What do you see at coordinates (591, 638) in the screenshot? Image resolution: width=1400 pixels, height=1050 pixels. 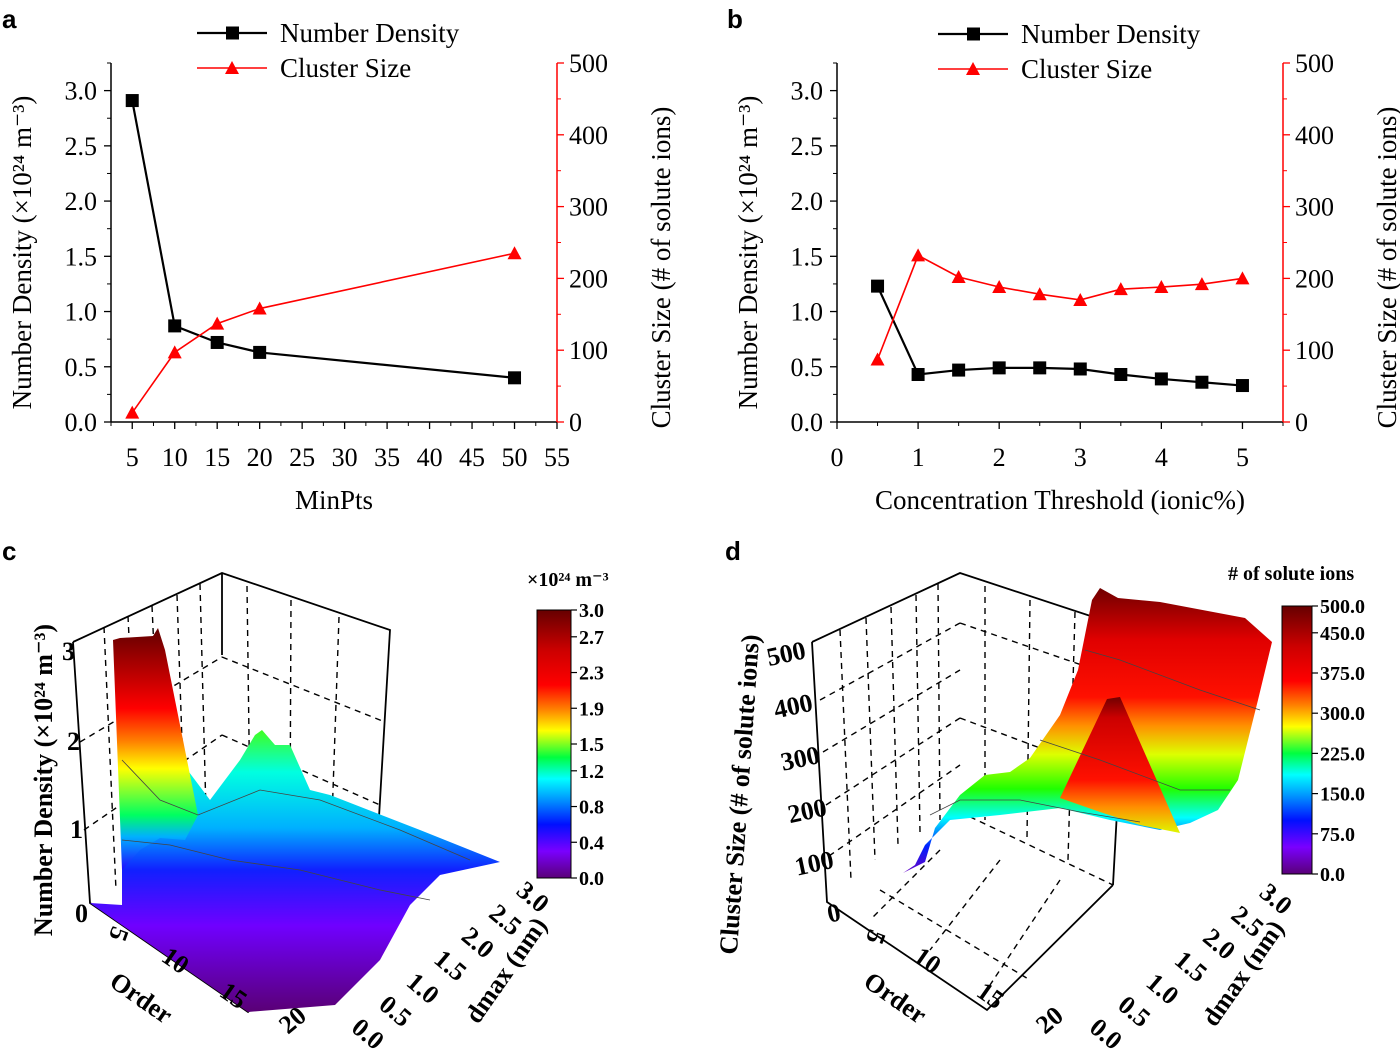 I see `colorbar-tick-label: 2.7` at bounding box center [591, 638].